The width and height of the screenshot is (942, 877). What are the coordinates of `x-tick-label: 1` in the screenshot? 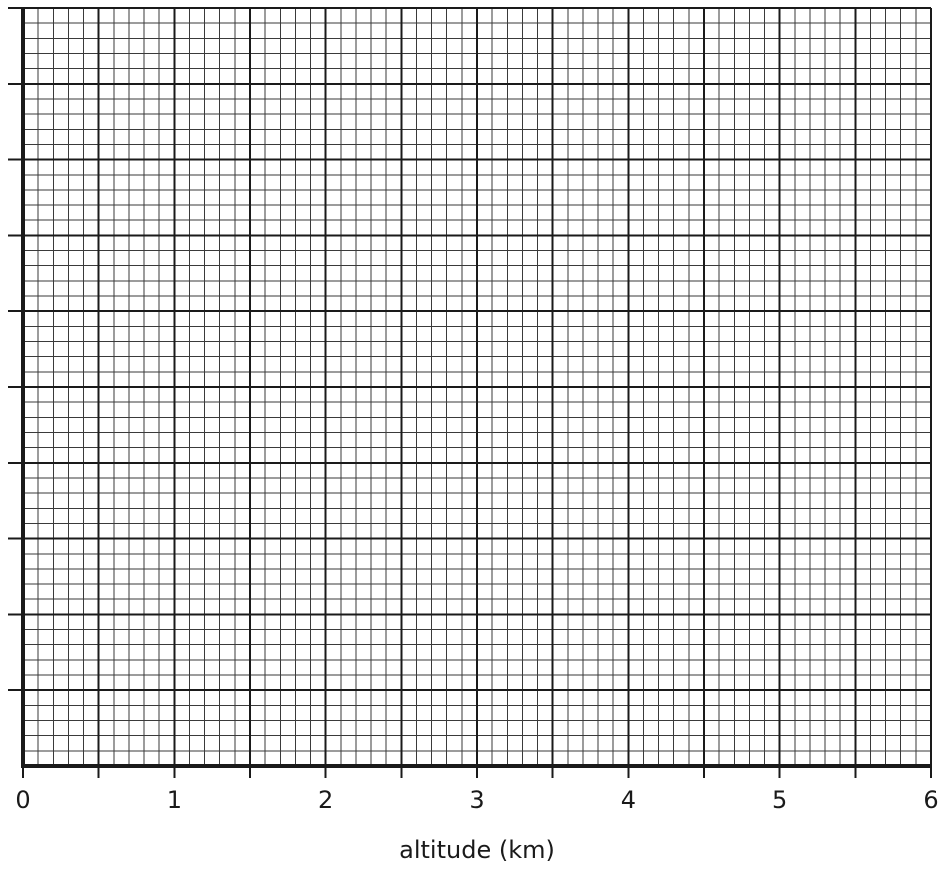 It's located at (174, 800).